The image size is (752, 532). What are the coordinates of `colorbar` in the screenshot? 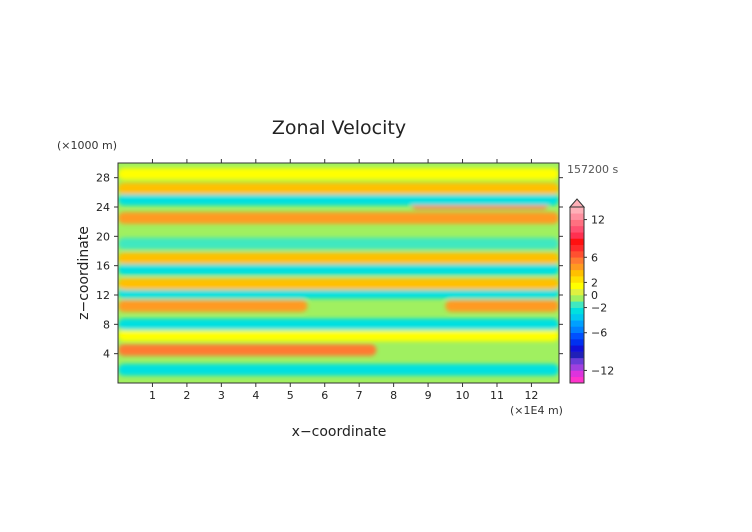 It's located at (577, 291).